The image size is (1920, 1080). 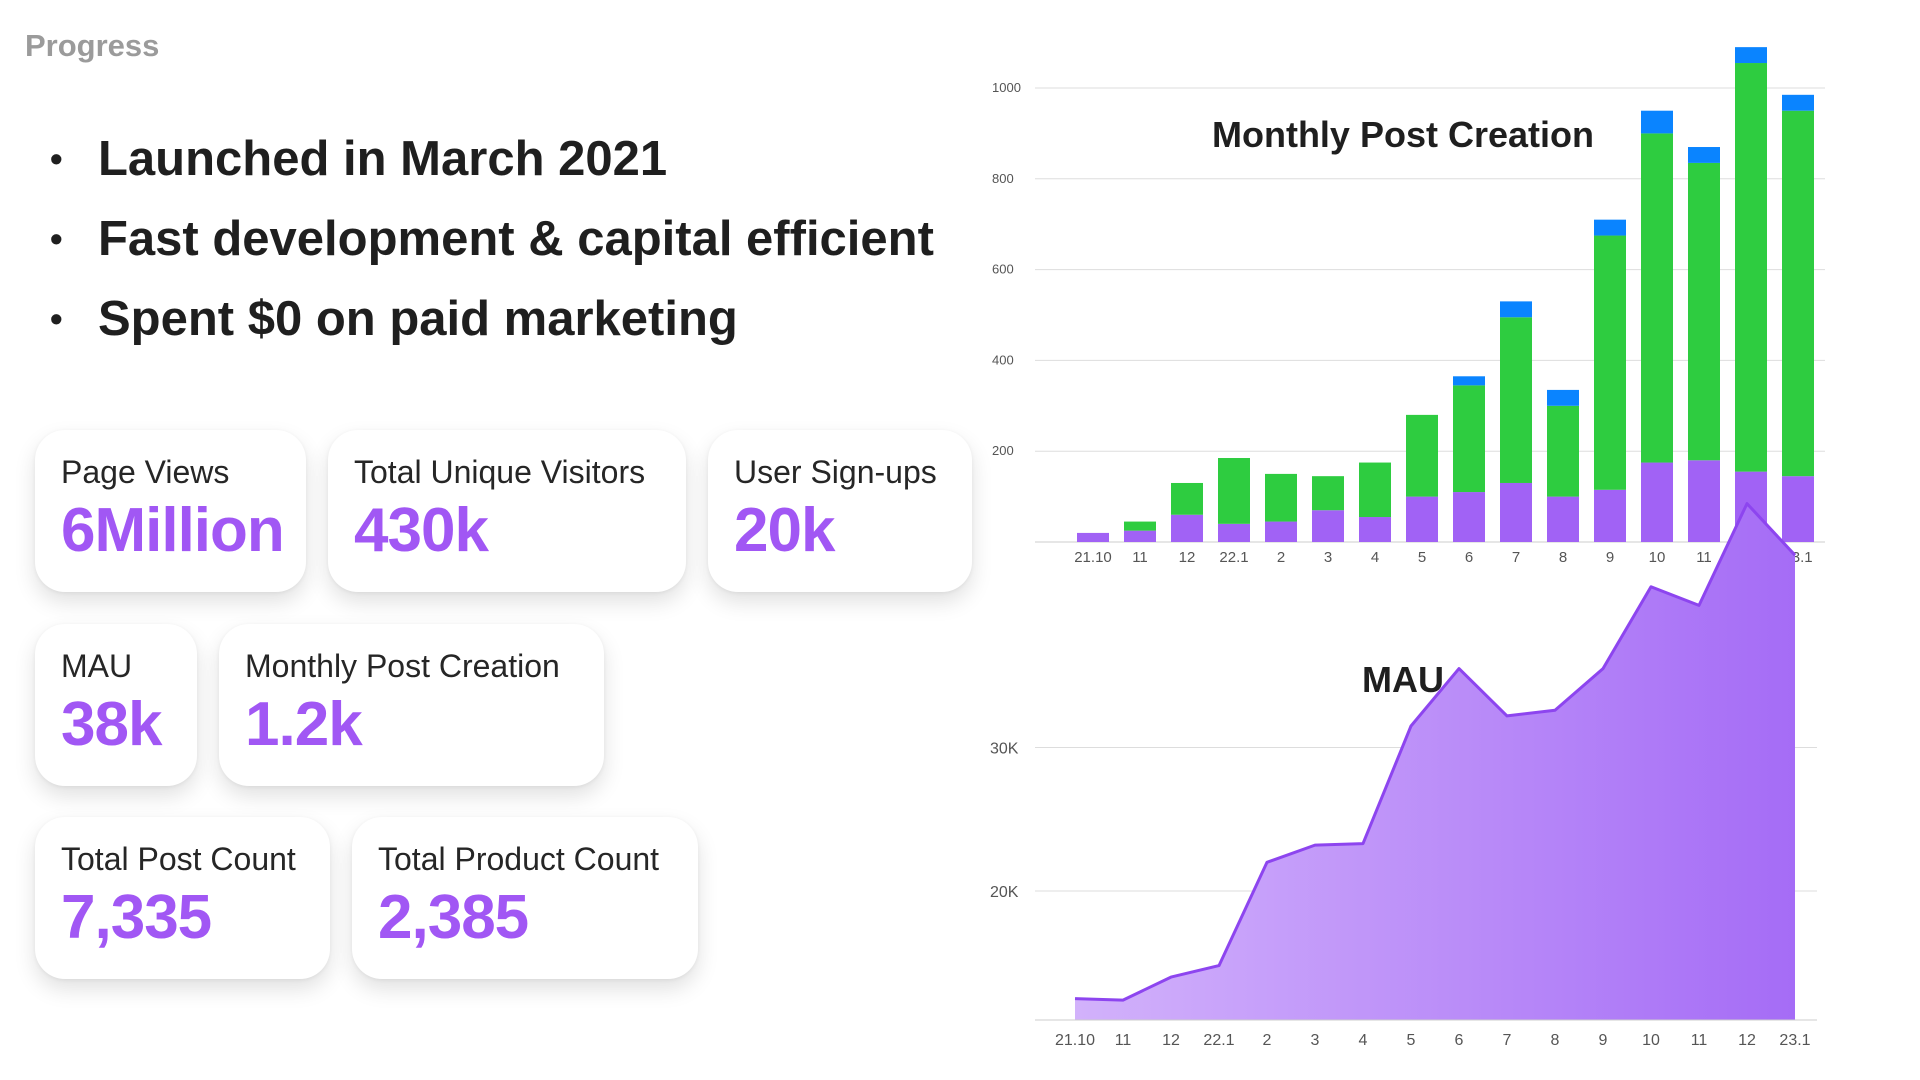 What do you see at coordinates (1004, 749) in the screenshot?
I see `y-tick-label: 30K` at bounding box center [1004, 749].